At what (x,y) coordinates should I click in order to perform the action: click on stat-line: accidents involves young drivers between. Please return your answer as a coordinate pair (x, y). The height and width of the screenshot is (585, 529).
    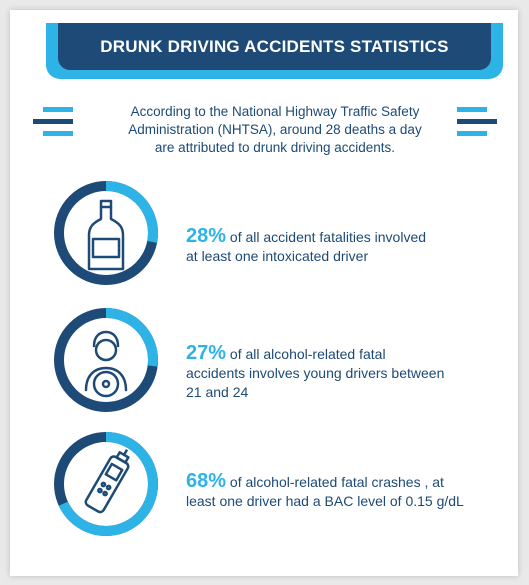
    Looking at the image, I should click on (315, 373).